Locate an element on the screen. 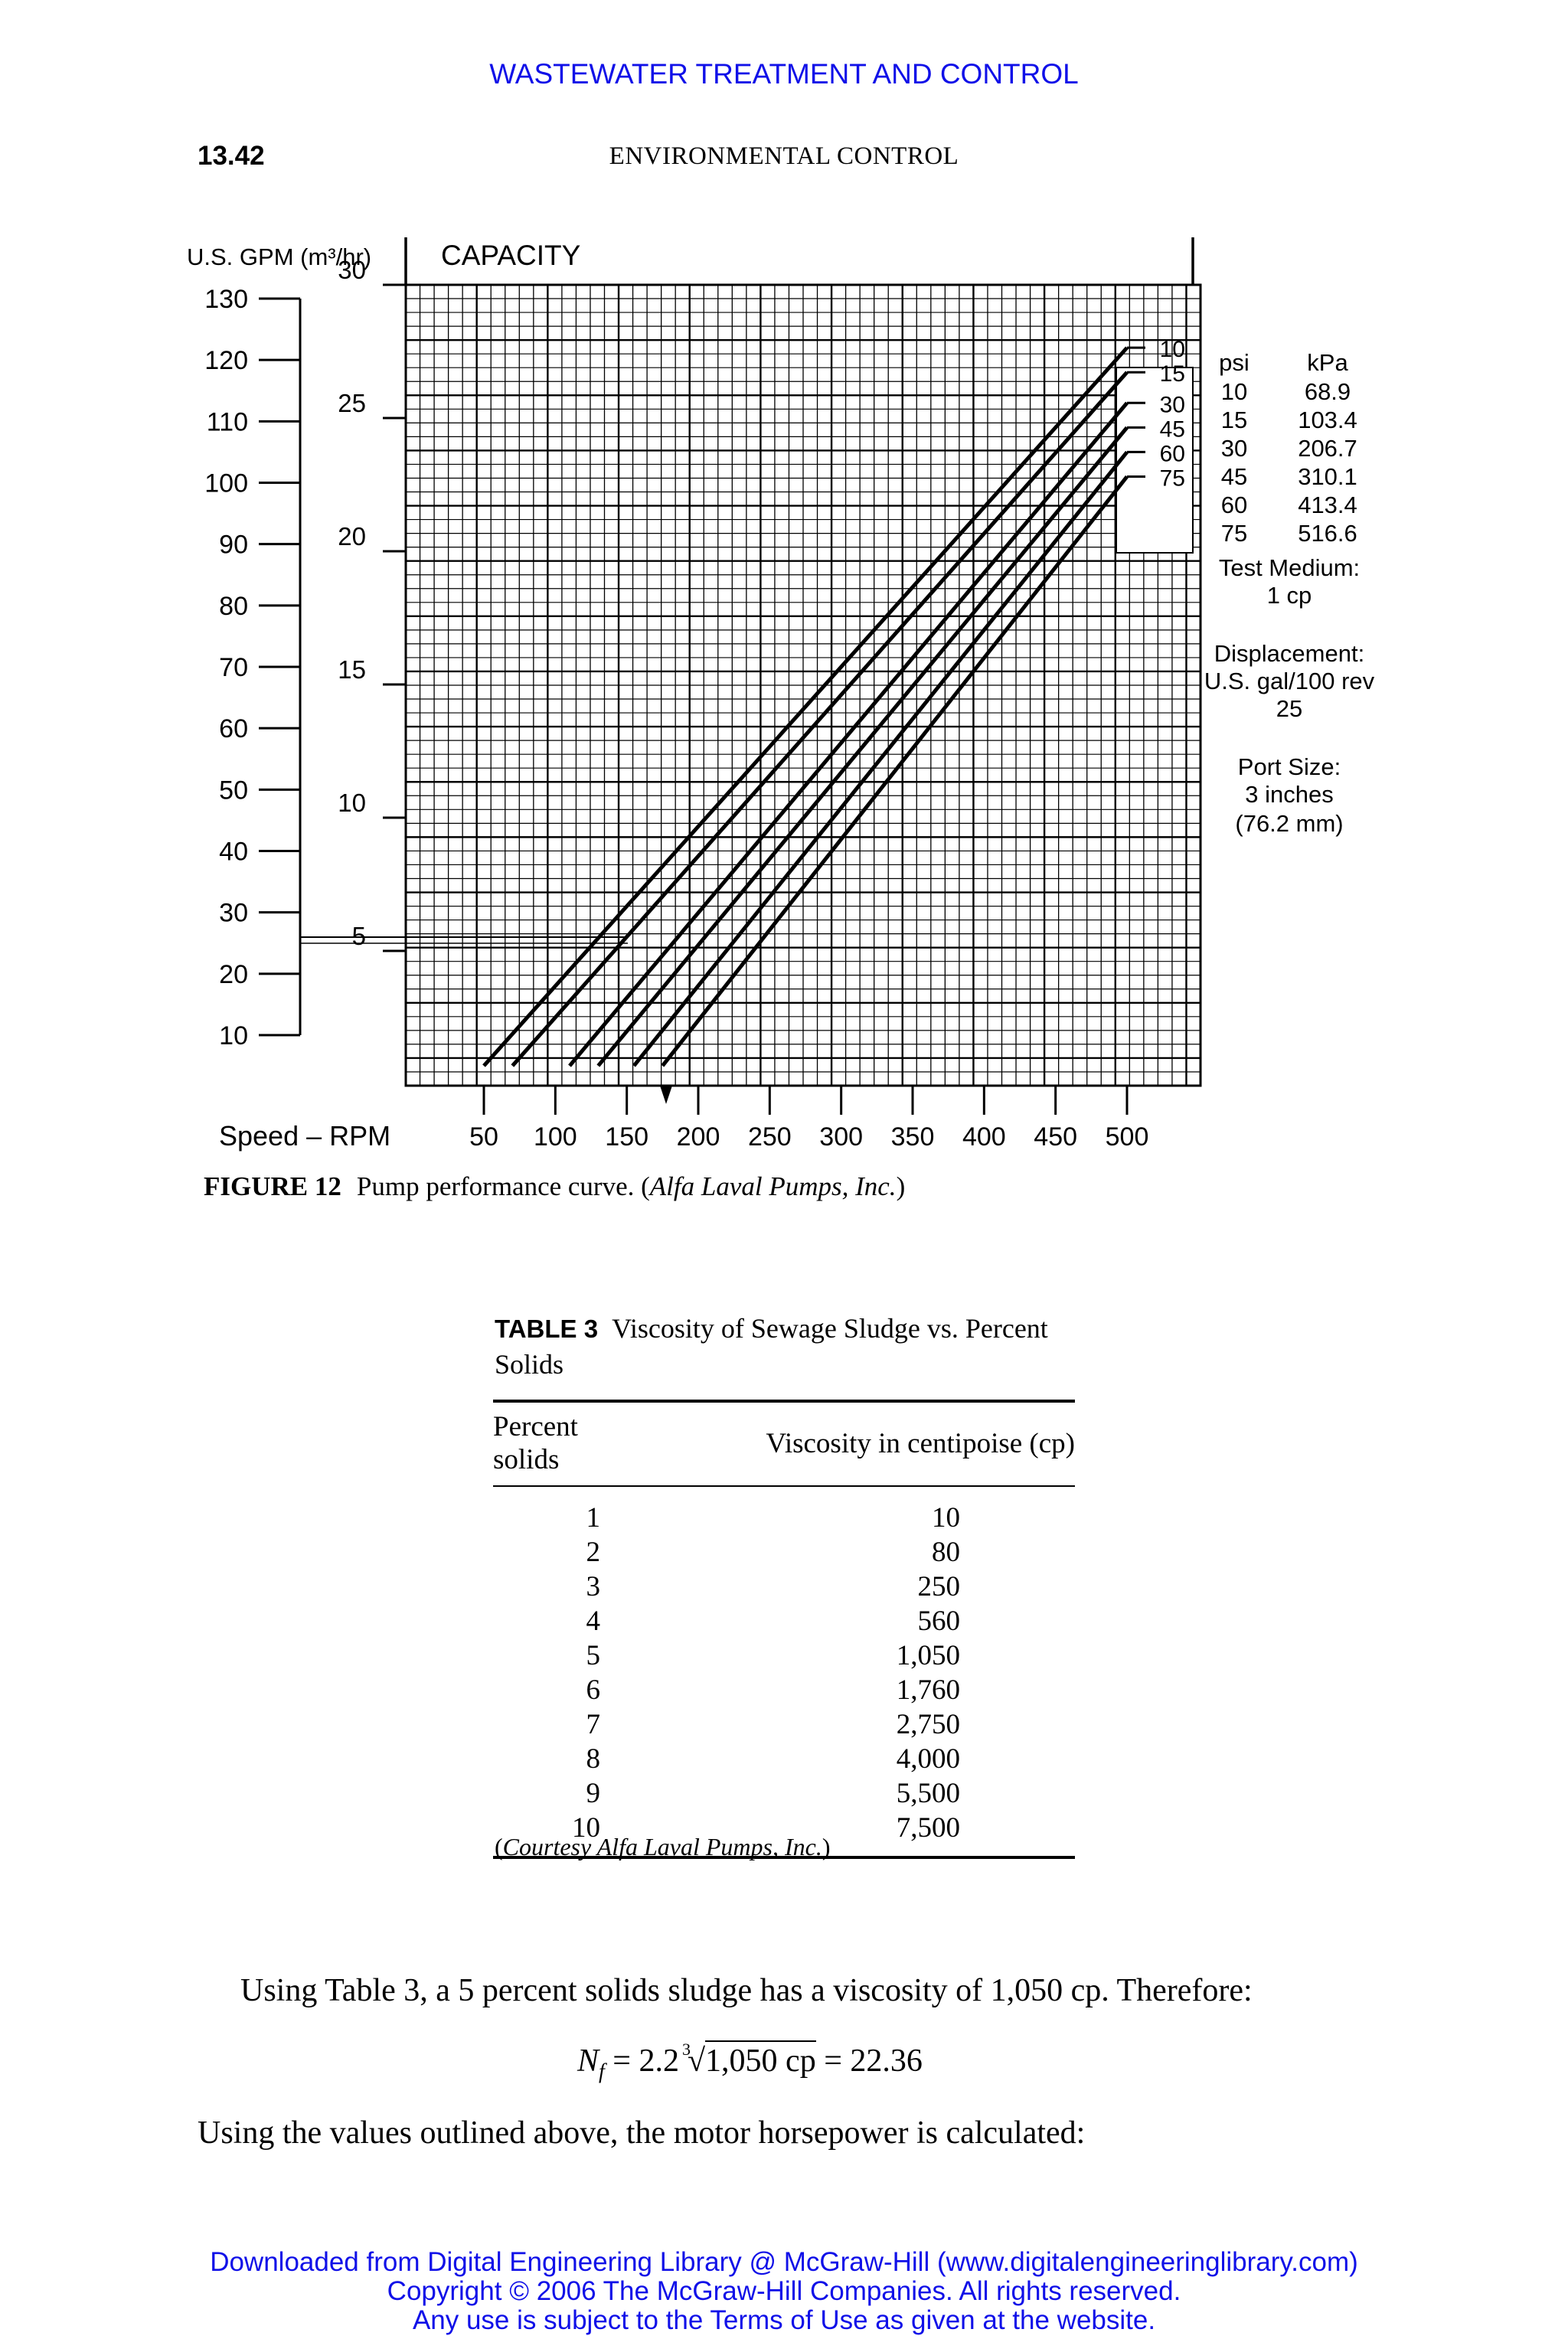  table-row: 7 2,750 is located at coordinates (784, 1724).